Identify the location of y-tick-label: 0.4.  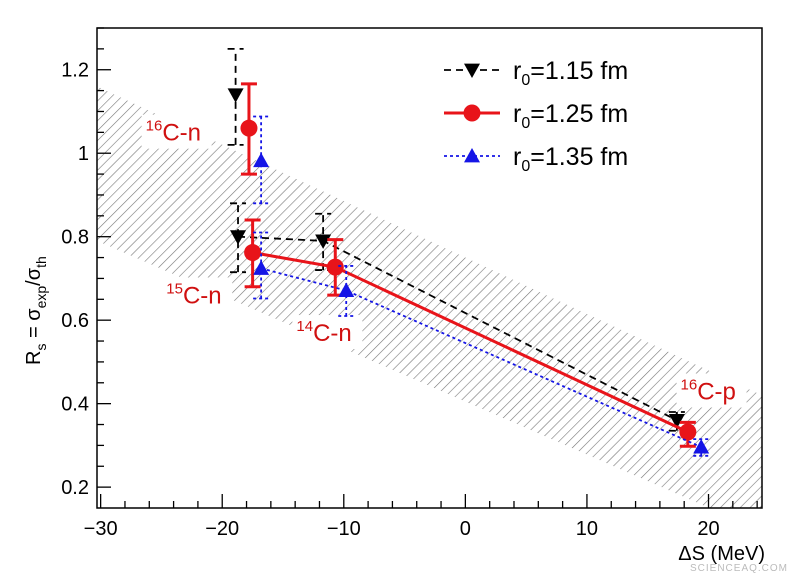
(75, 405).